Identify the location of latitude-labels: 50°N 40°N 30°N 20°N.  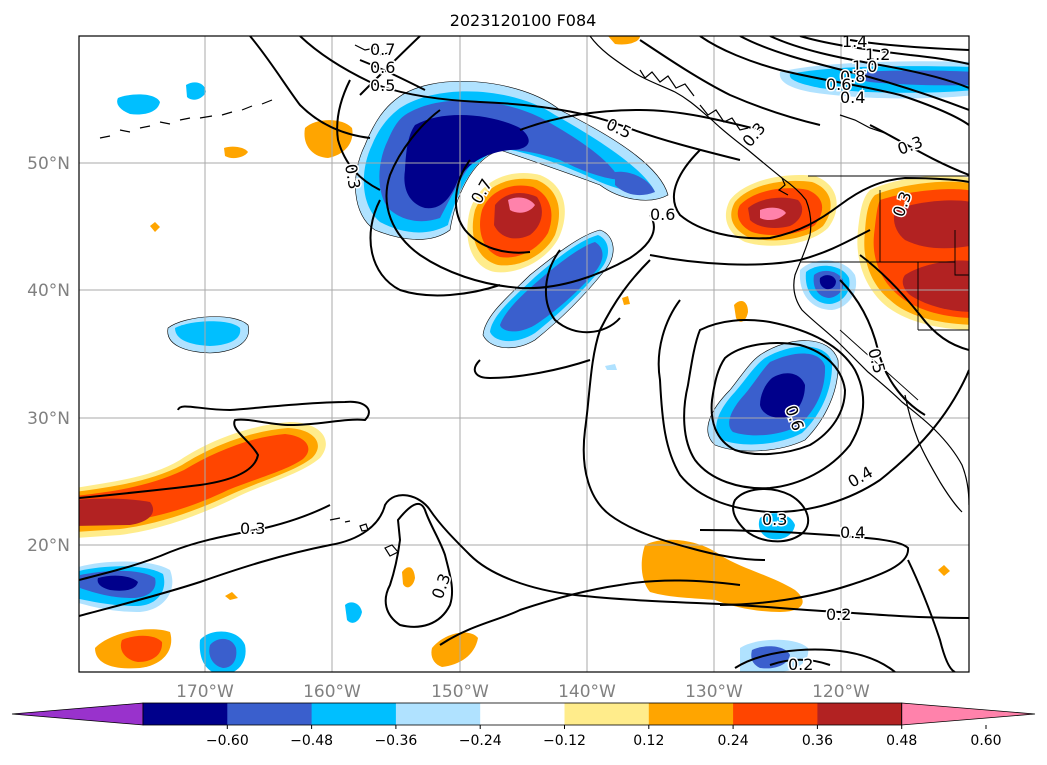
(48, 355).